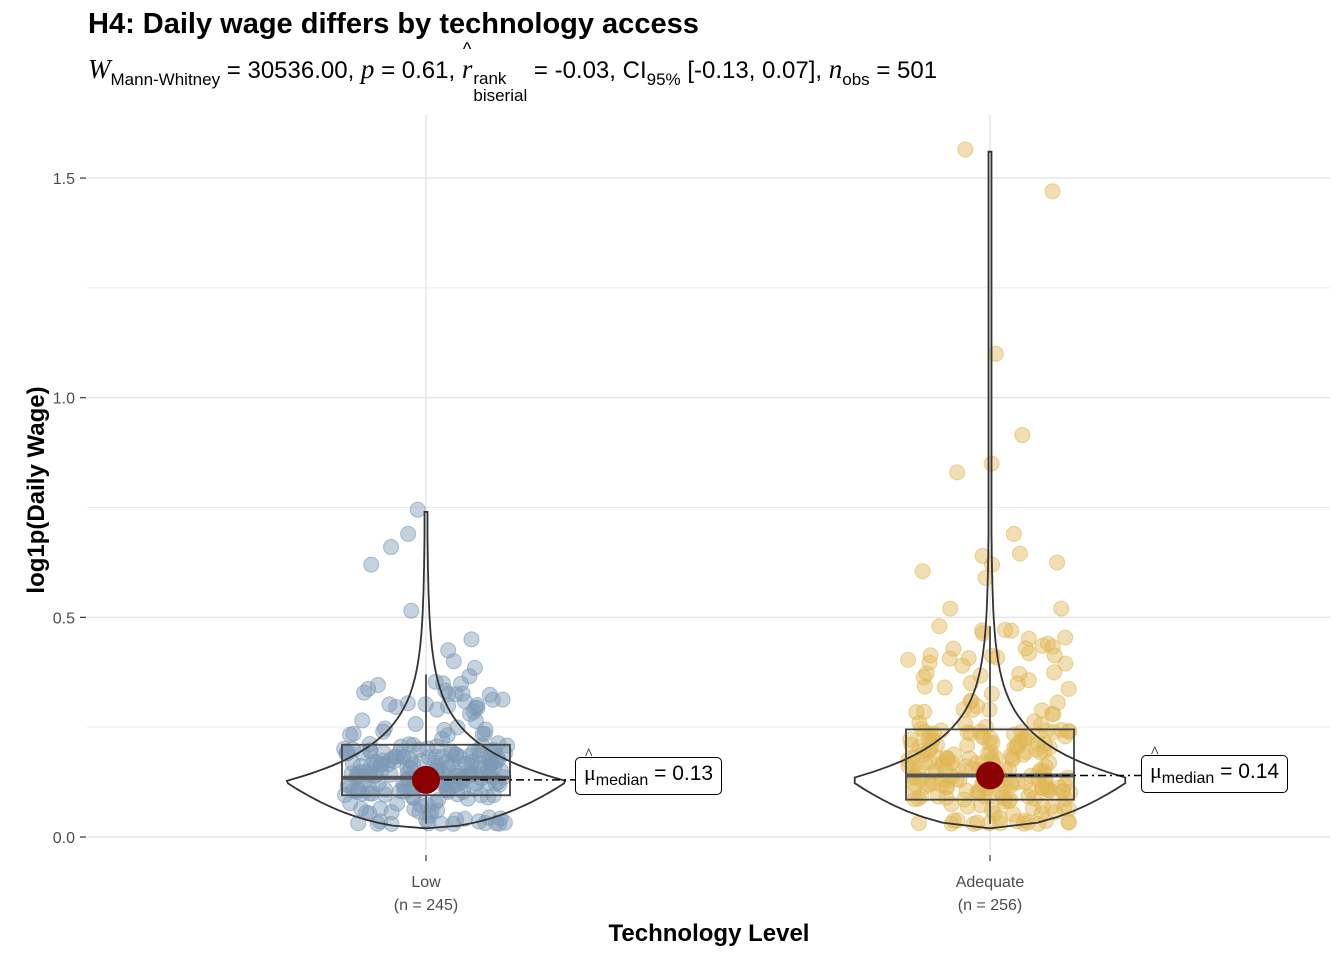  I want to click on x-axis-title: Technology Level, so click(709, 933).